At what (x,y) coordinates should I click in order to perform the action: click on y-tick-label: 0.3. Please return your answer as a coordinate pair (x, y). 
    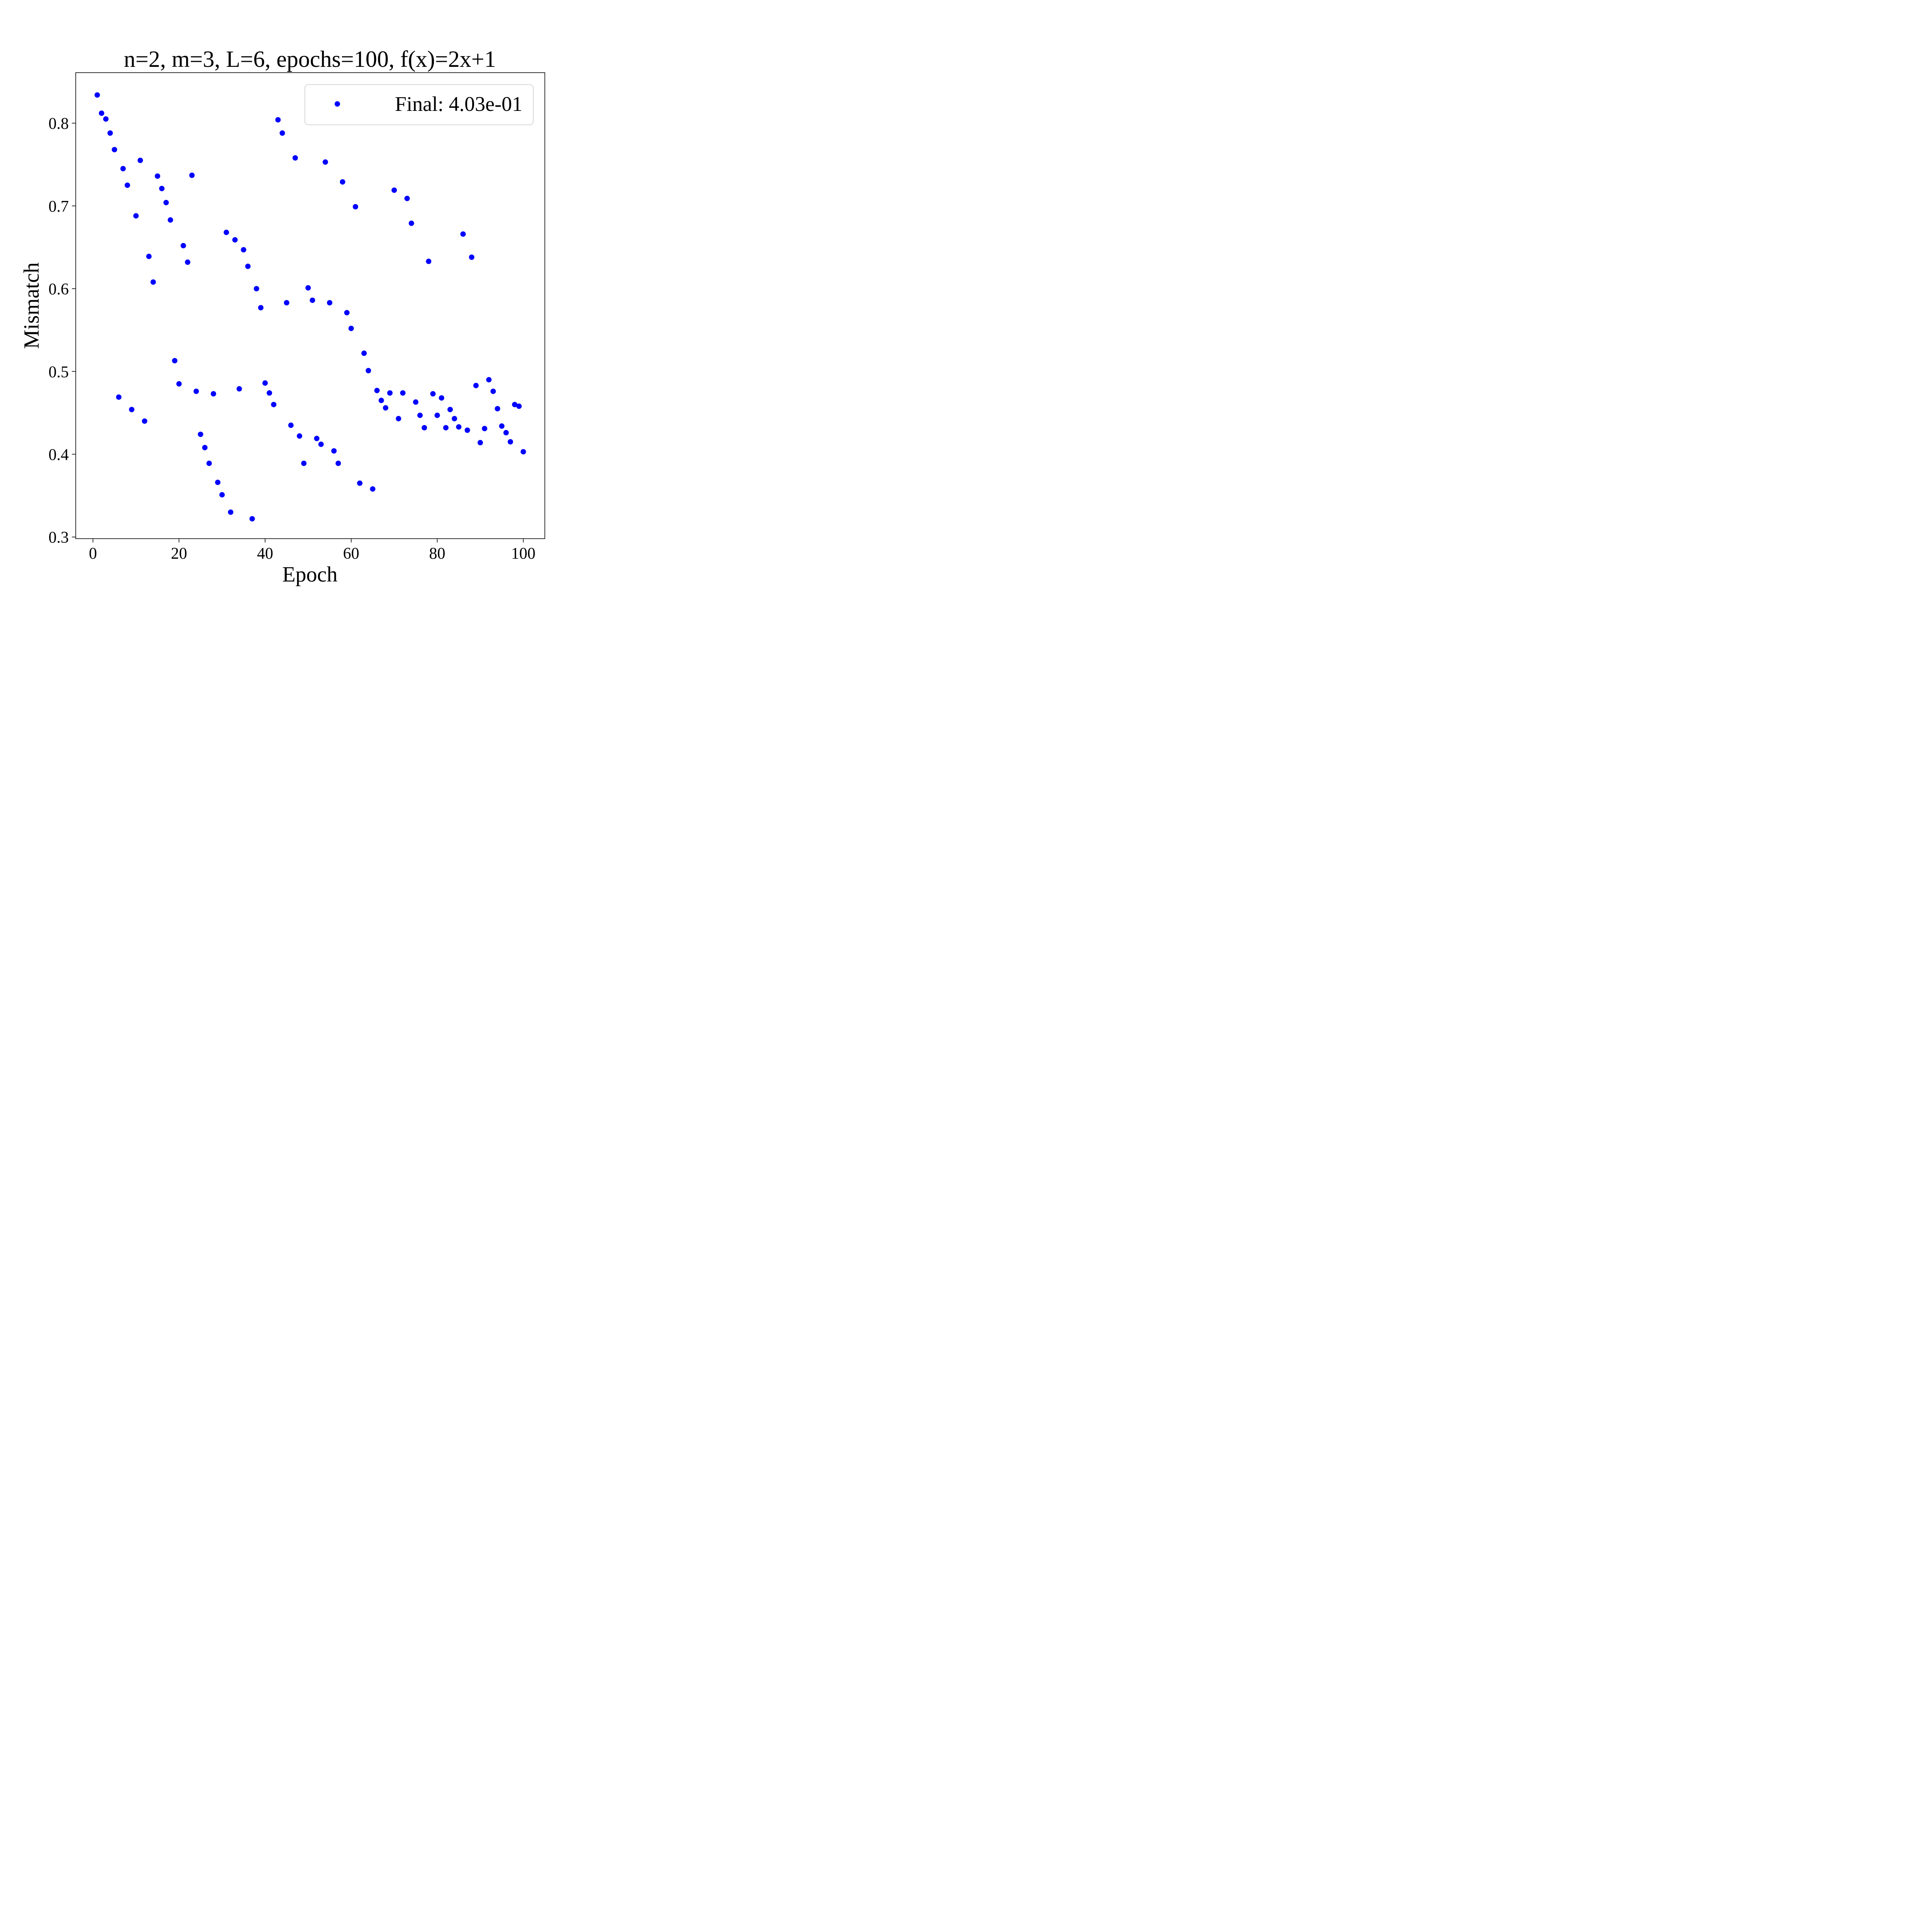
    Looking at the image, I should click on (59, 538).